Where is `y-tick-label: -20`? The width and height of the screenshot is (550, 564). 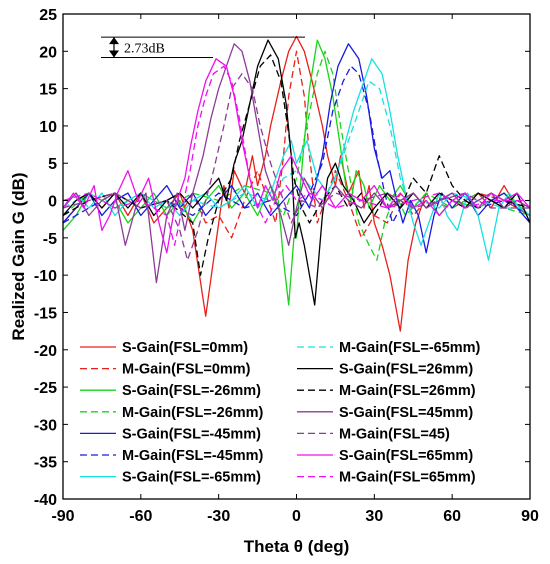
y-tick-label: -20 is located at coordinates (45, 351).